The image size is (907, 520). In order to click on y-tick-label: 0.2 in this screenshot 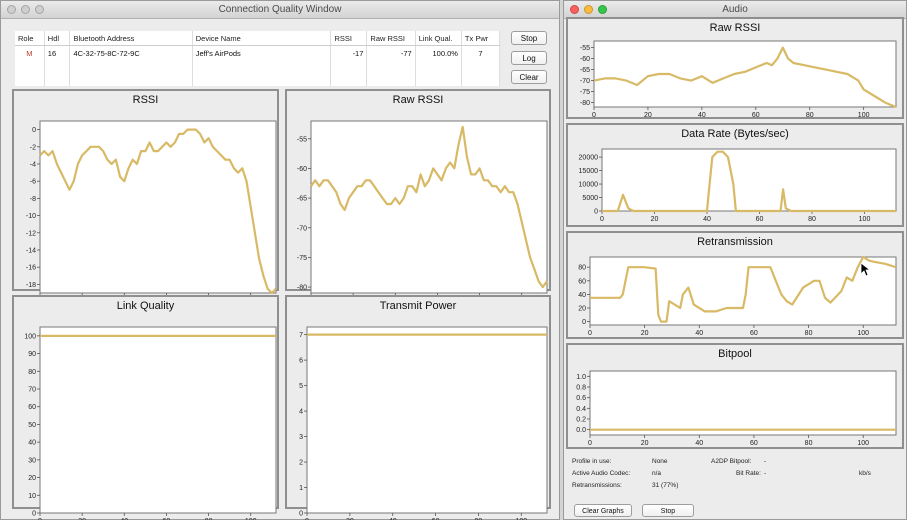, I will do `click(581, 420)`.